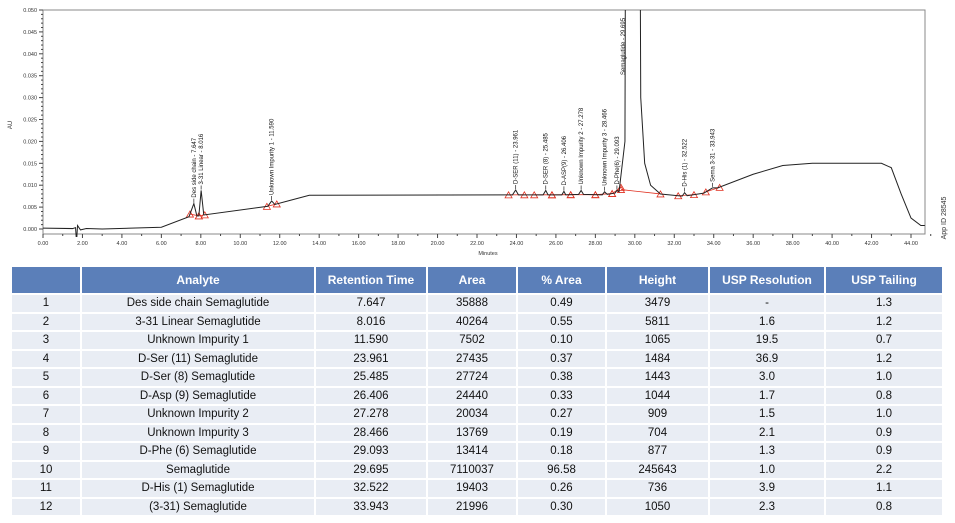 Image resolution: width=955 pixels, height=523 pixels. What do you see at coordinates (11, 125) in the screenshot?
I see `y-axis-label: AU` at bounding box center [11, 125].